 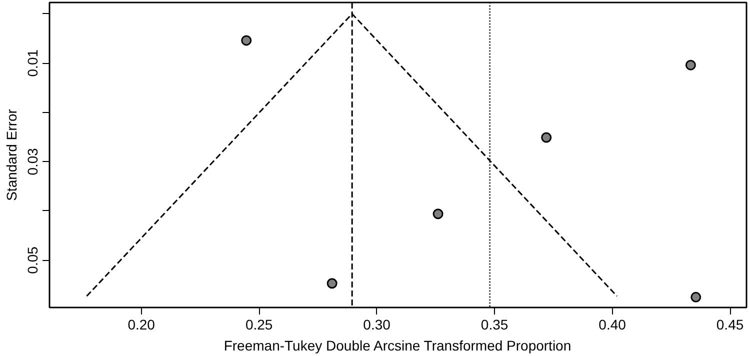 I want to click on x-tick-label: 0.20, so click(x=142, y=324).